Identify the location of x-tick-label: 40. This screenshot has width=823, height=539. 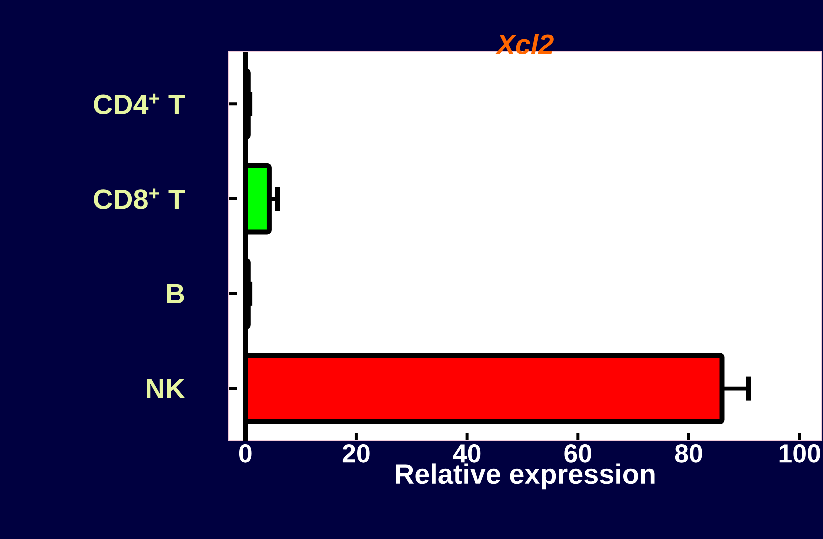
(467, 453).